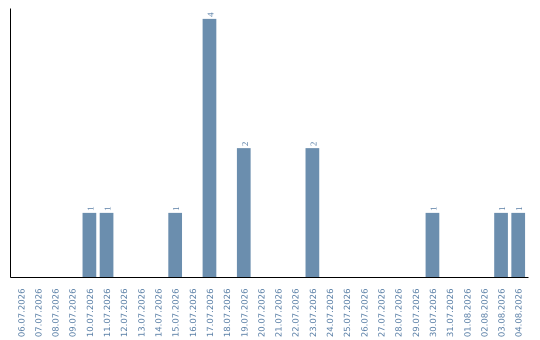 The image size is (540, 340). I want to click on x-tick-label: 11.07.2026, so click(108, 313).